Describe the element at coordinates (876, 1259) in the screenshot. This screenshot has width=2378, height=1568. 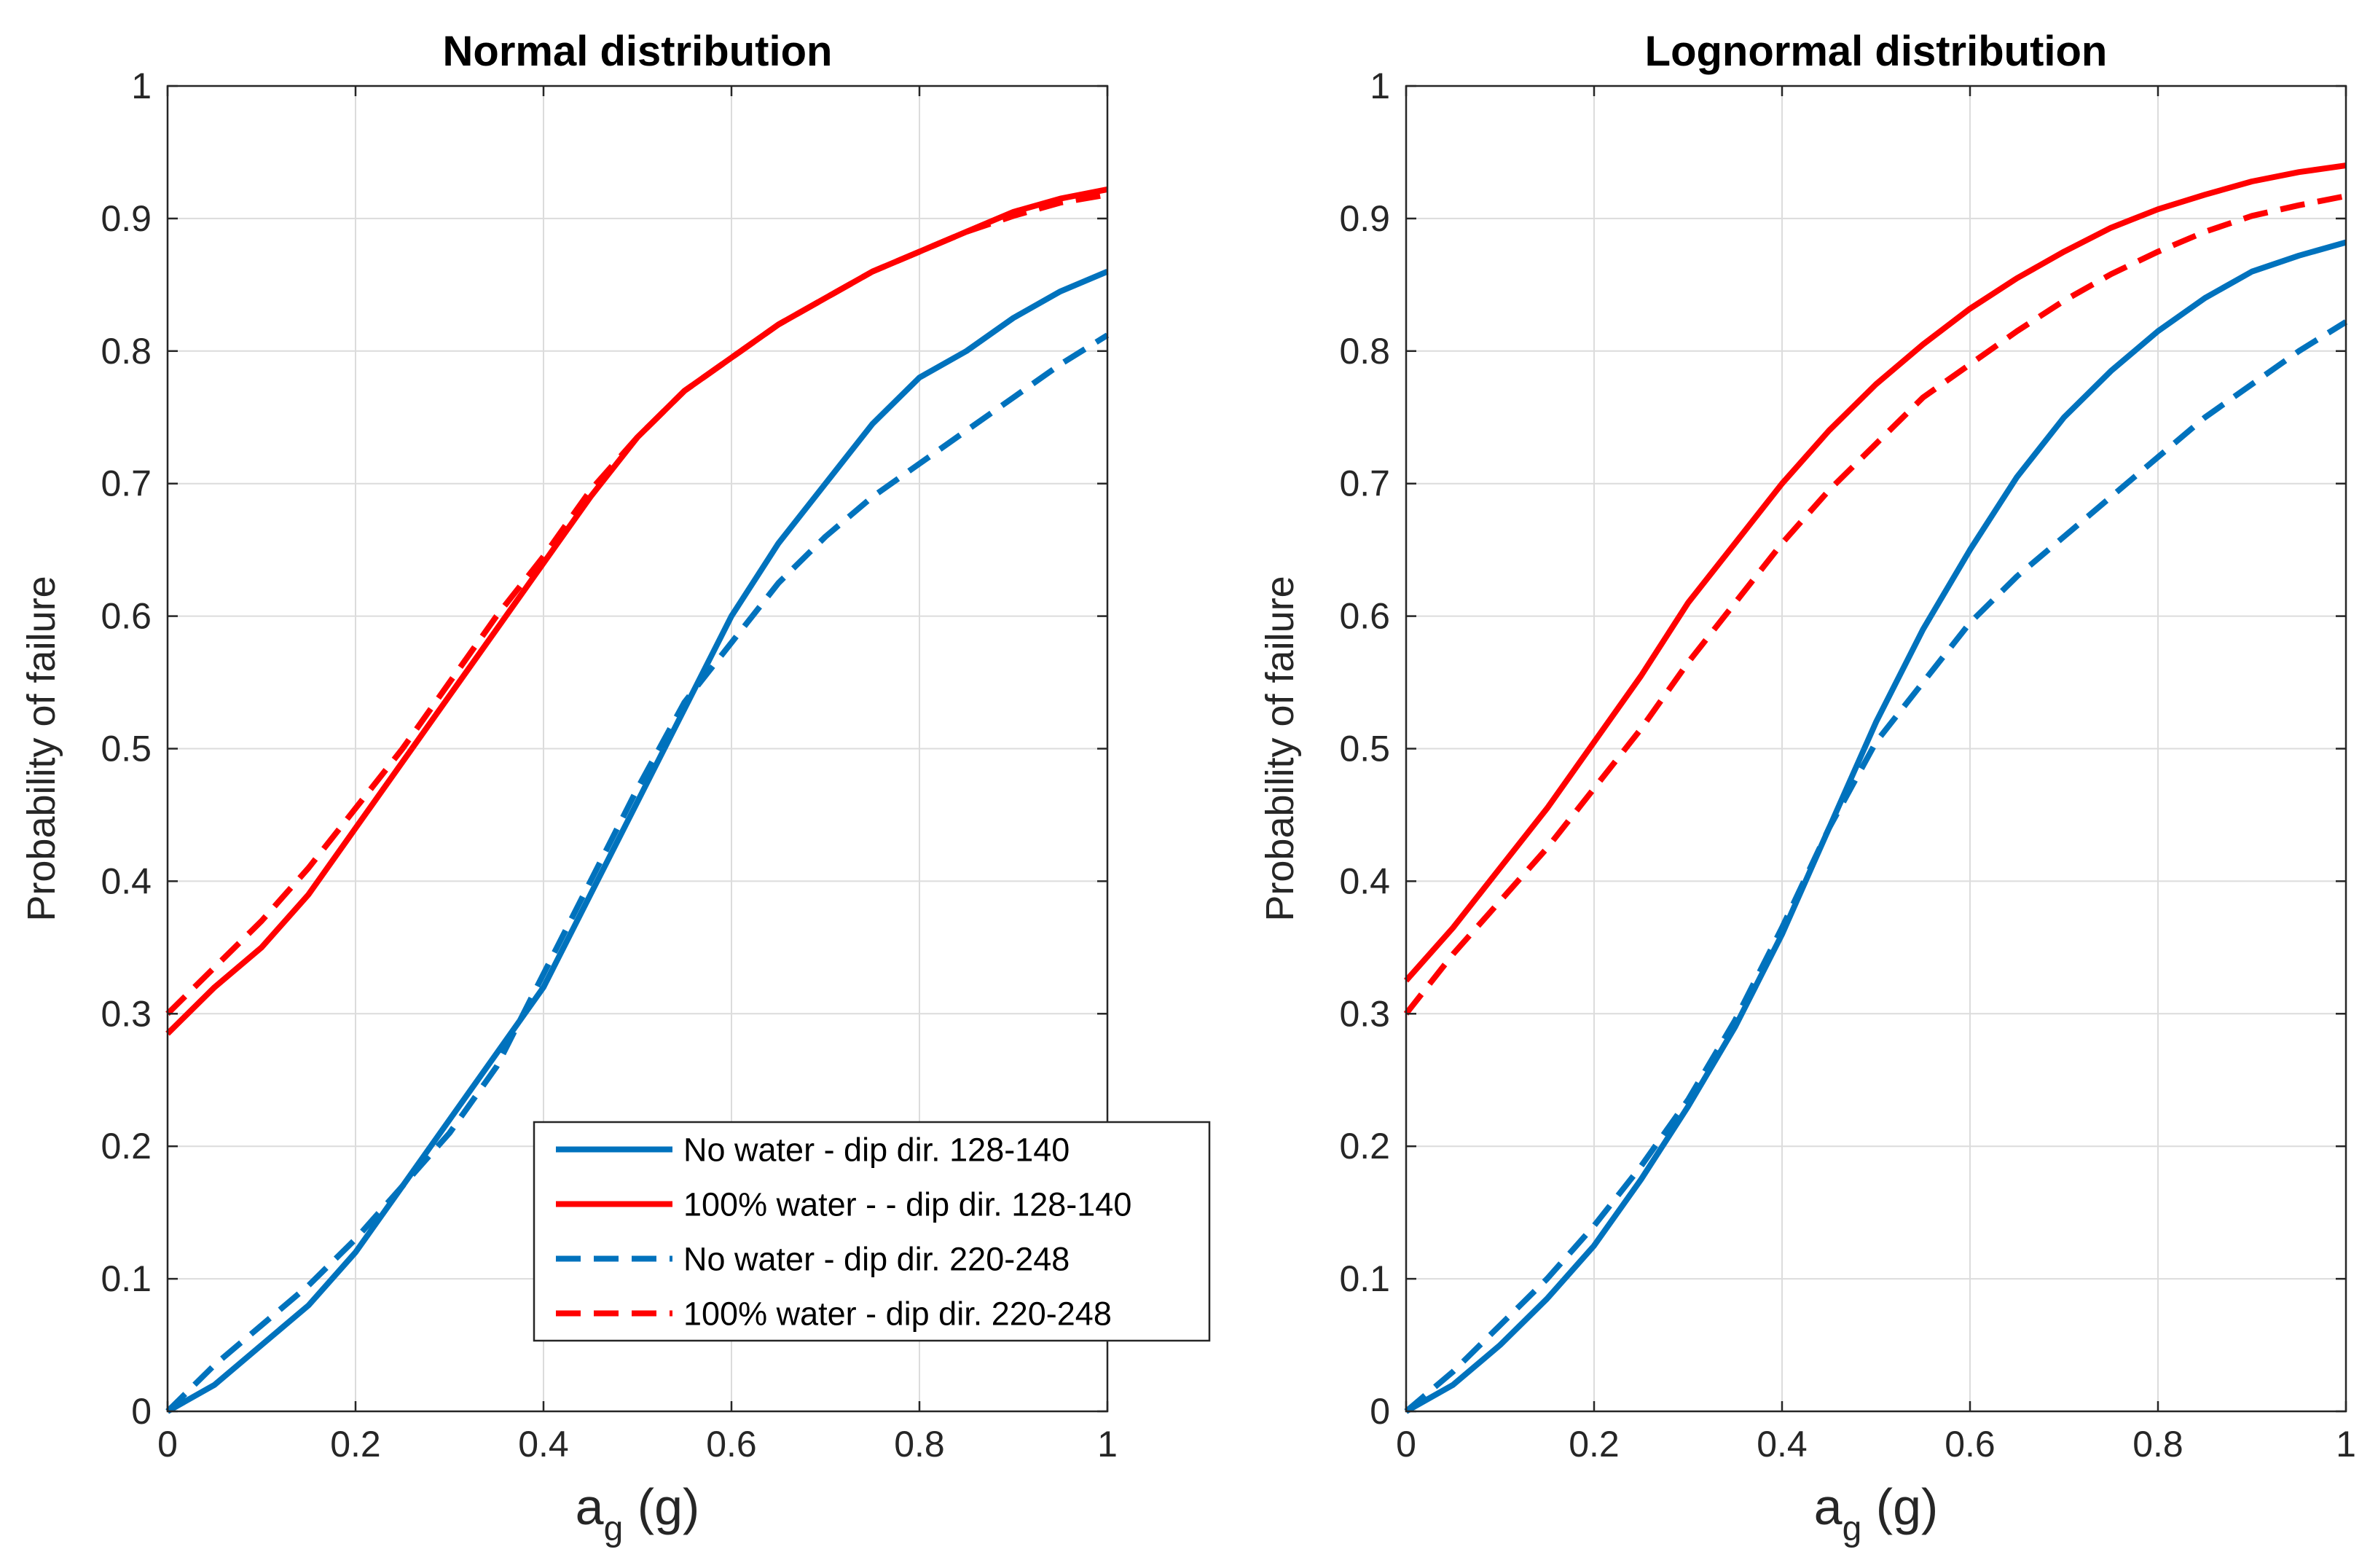
I see `legend-label-3: No water - dip dir. 220-248` at that location.